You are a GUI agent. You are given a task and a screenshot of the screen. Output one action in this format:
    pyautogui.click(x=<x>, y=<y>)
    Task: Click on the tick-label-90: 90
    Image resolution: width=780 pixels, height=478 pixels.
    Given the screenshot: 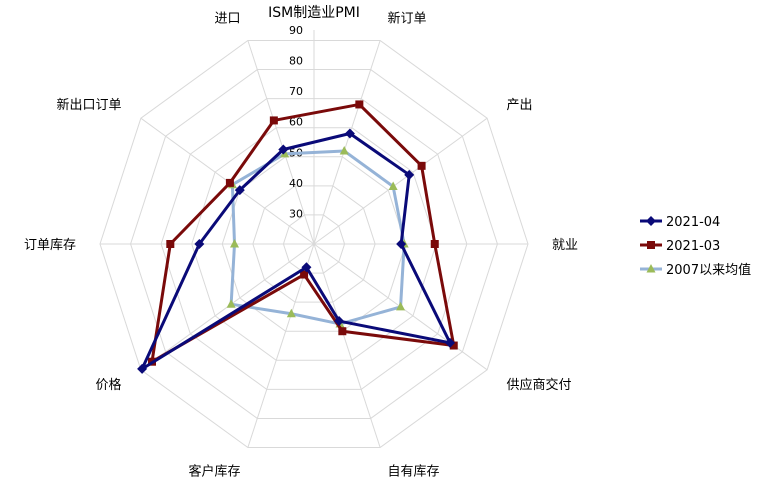 What is the action you would take?
    pyautogui.click(x=296, y=30)
    